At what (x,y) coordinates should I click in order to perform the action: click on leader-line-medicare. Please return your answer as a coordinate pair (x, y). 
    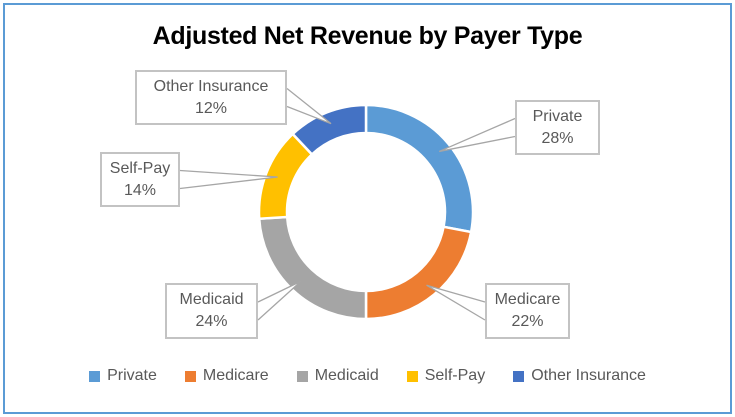
    Looking at the image, I should click on (456, 302).